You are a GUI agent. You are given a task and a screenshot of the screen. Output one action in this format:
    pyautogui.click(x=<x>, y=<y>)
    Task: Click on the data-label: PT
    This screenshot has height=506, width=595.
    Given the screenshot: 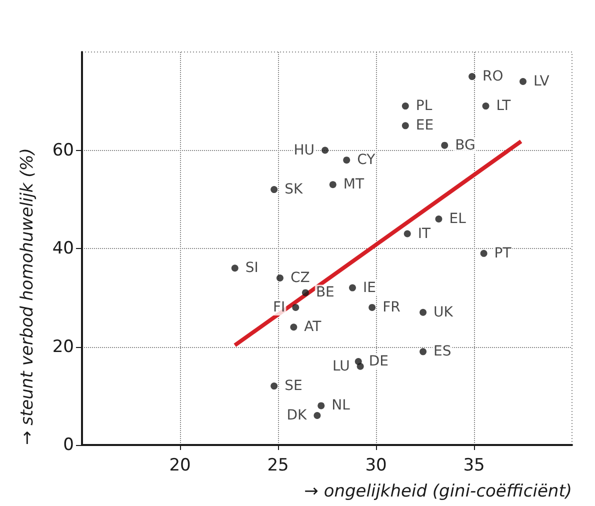 What is the action you would take?
    pyautogui.click(x=503, y=253)
    